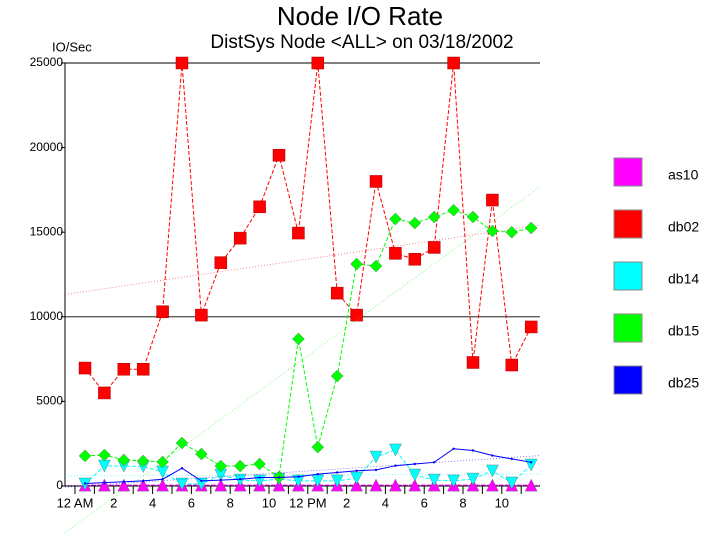  I want to click on chart-title: Node I/O Rate, so click(360, 16).